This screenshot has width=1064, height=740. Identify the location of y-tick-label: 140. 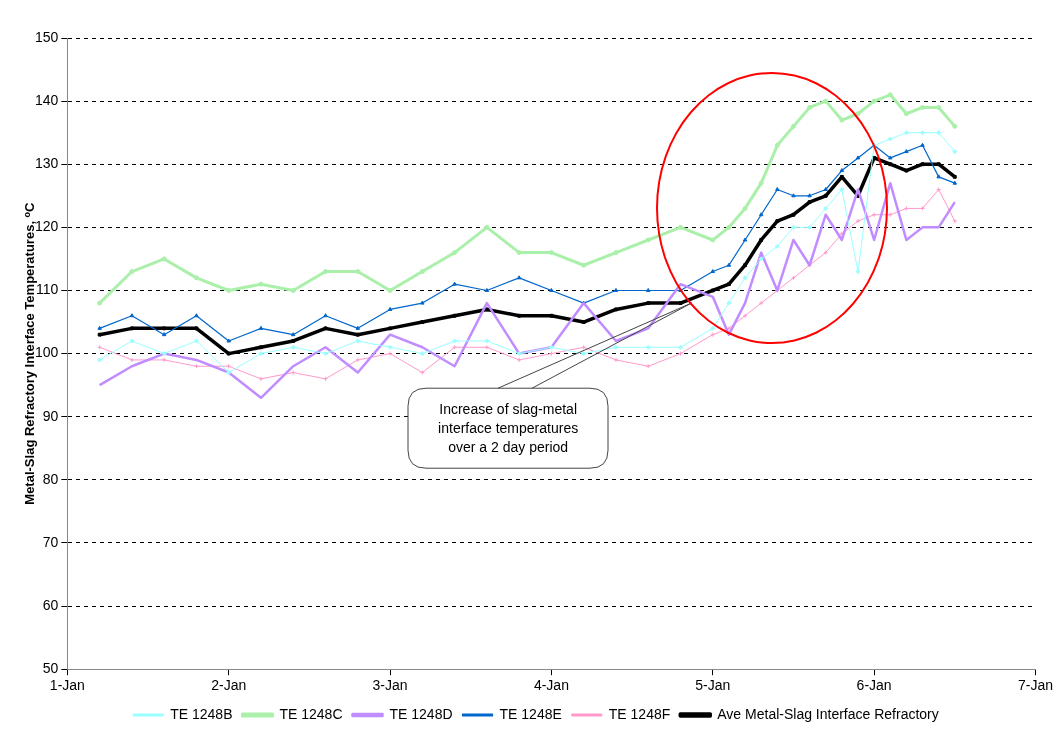
(47, 99).